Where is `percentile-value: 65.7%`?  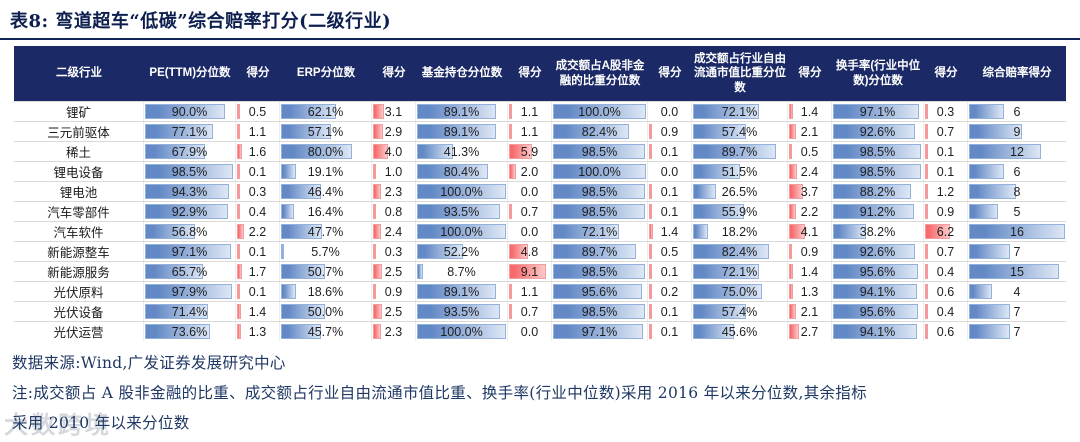
percentile-value: 65.7% is located at coordinates (189, 271).